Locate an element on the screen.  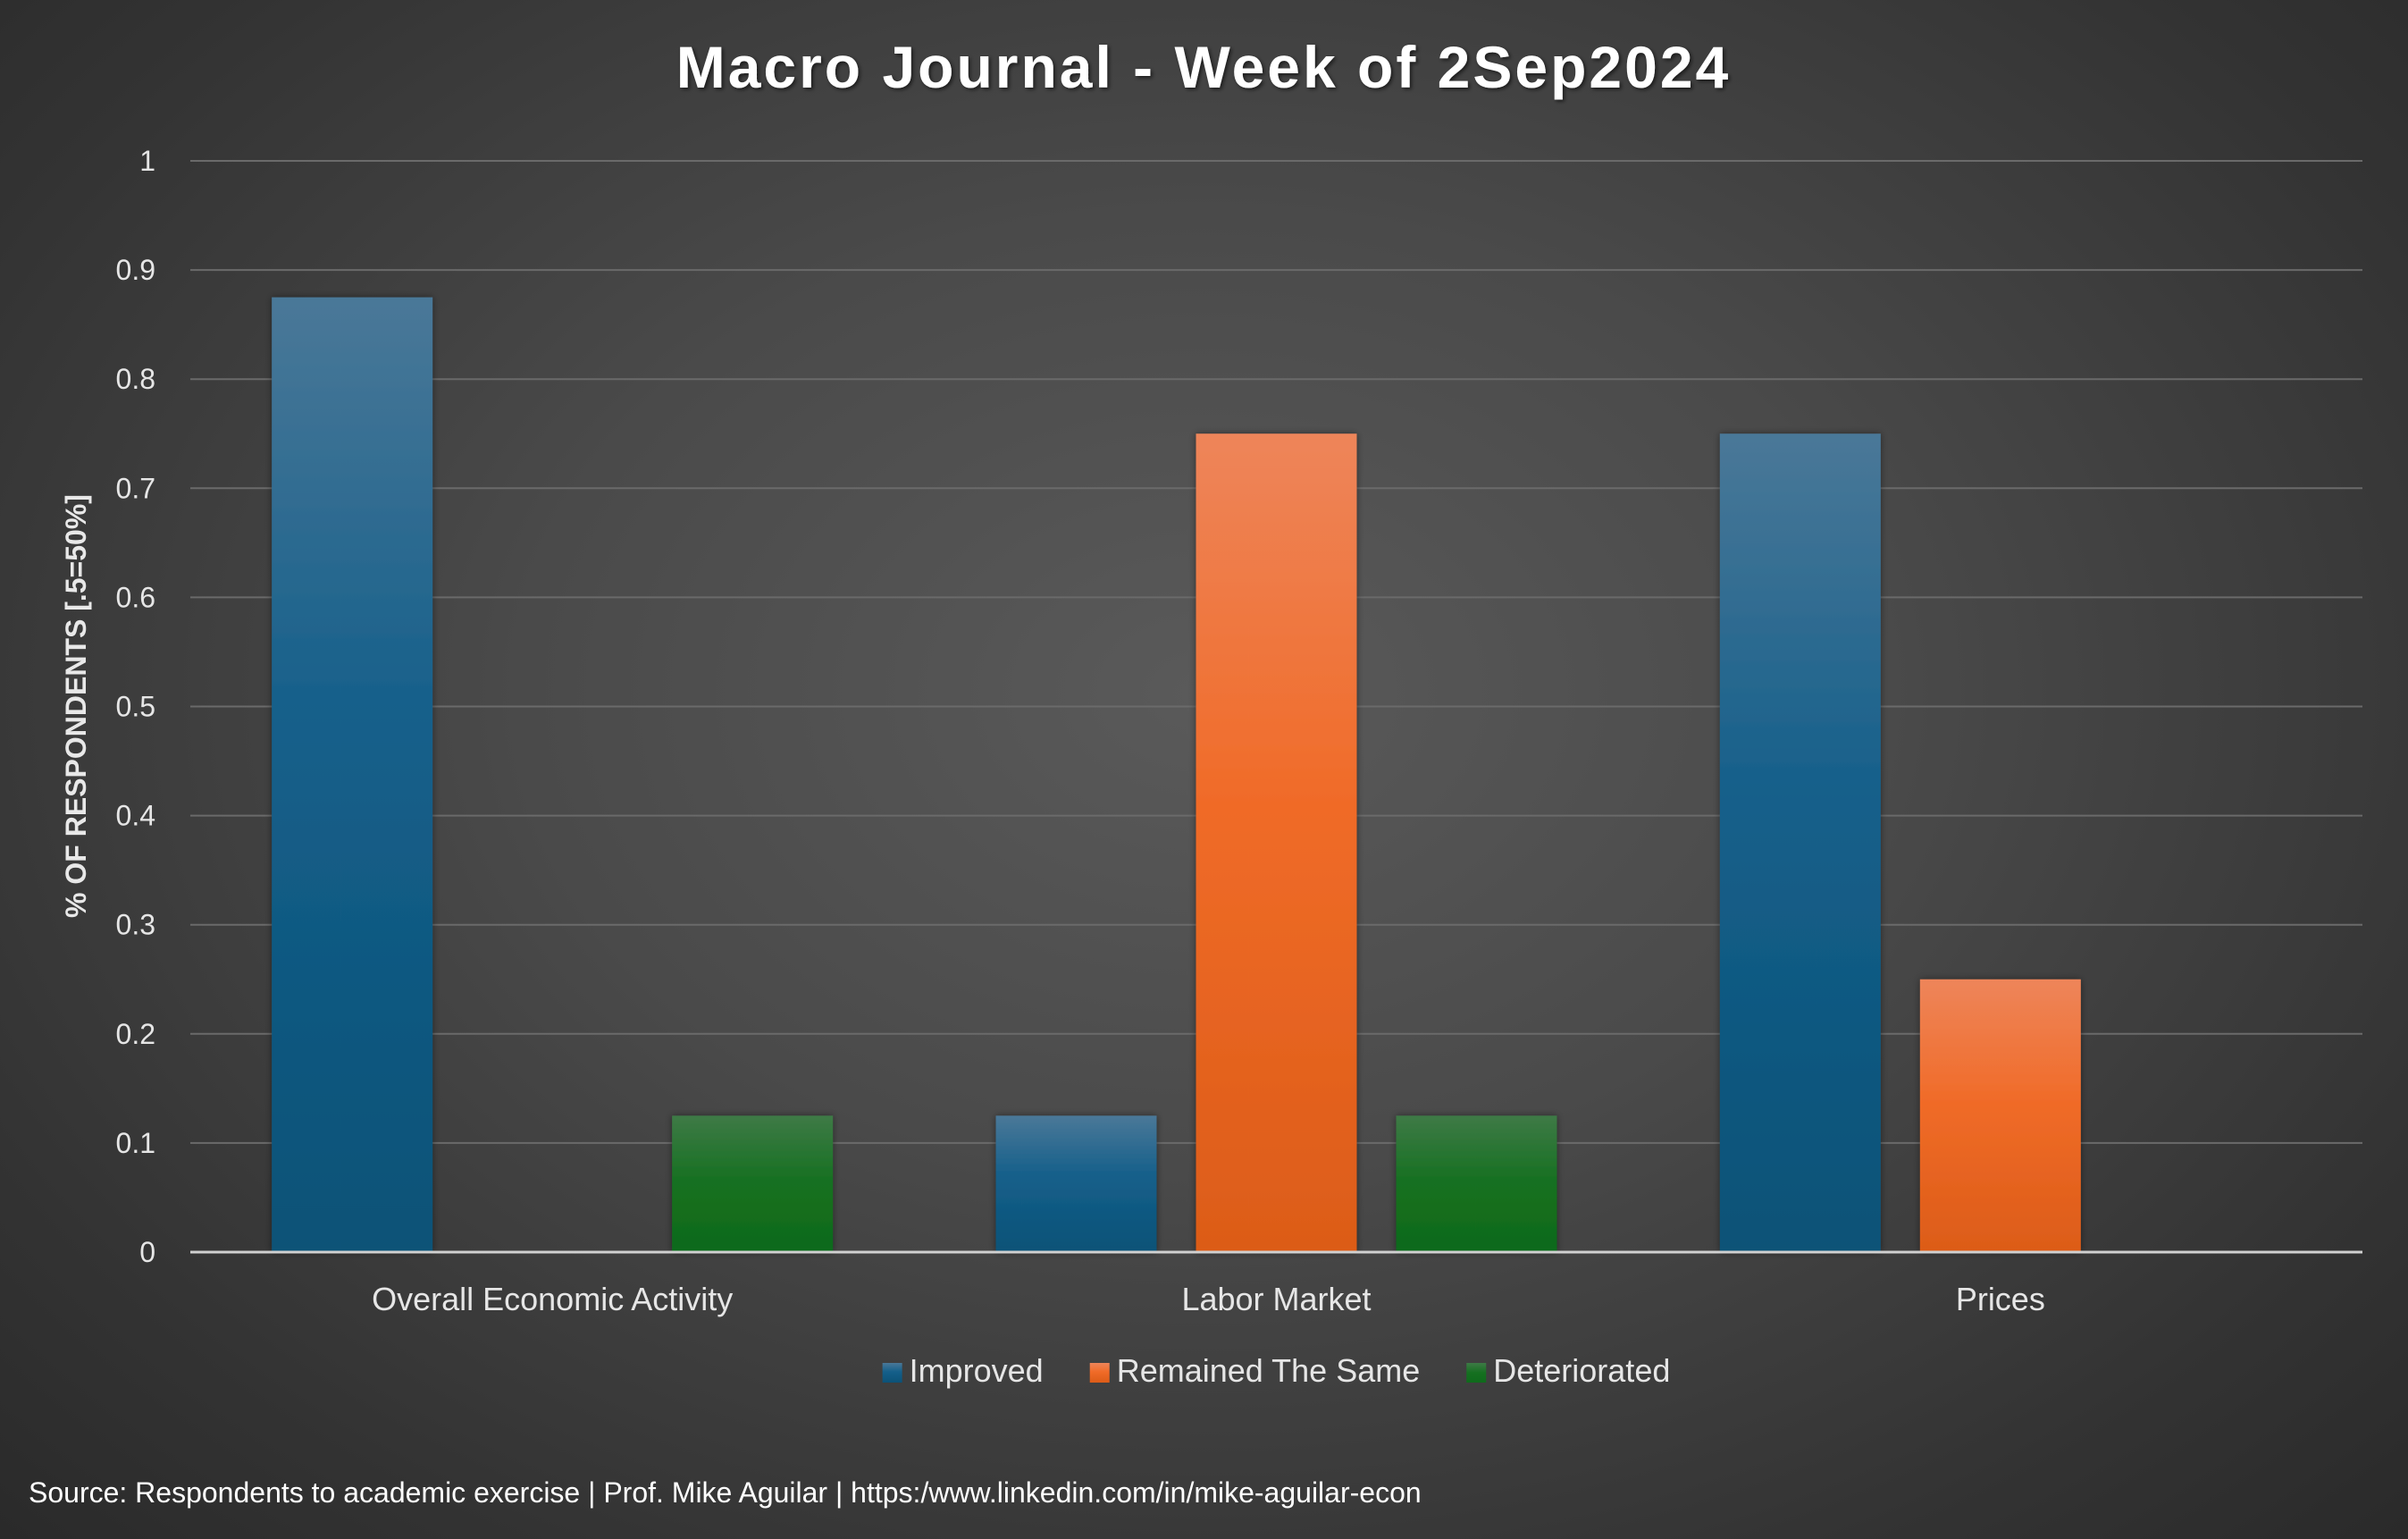
y-tick-label: 0.5 is located at coordinates (135, 707).